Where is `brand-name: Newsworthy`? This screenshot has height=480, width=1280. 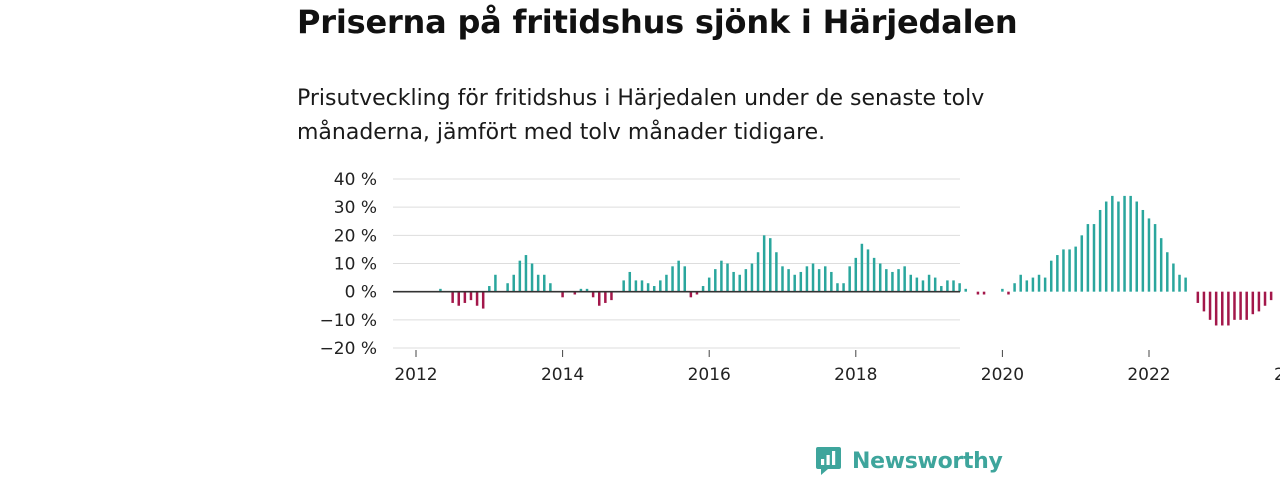 brand-name: Newsworthy is located at coordinates (927, 461).